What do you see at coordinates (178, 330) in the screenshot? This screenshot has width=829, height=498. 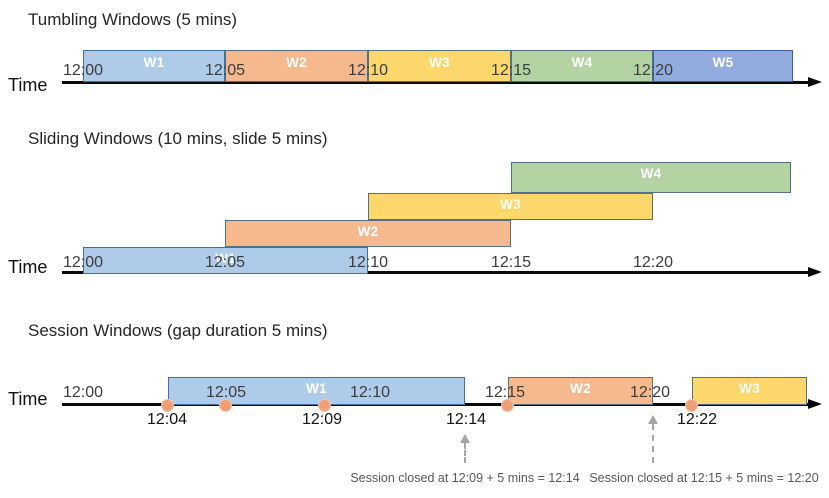 I see `section-title-session: Session Windows (gap duration 5 mins)` at bounding box center [178, 330].